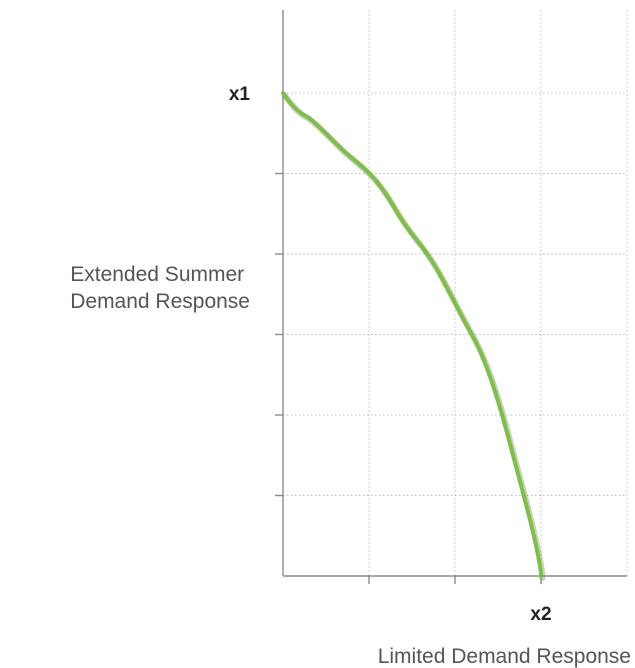  What do you see at coordinates (240, 94) in the screenshot?
I see `y-tick-label: x1` at bounding box center [240, 94].